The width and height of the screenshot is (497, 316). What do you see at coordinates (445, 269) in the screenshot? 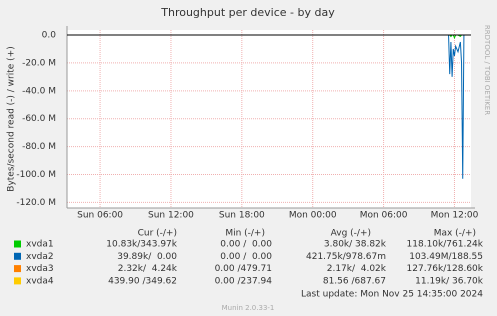
I see `legend-stat: 127.76k/128.60k` at bounding box center [445, 269].